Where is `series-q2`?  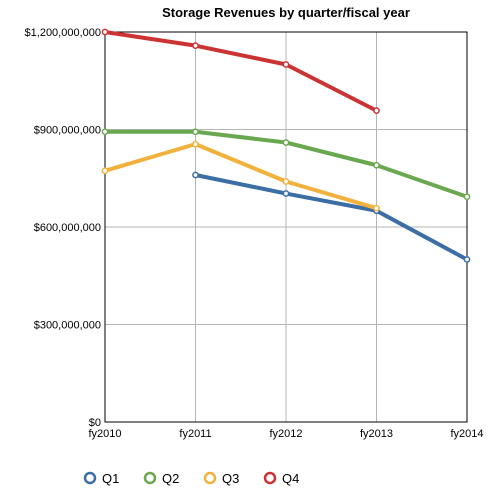 series-q2 is located at coordinates (286, 164).